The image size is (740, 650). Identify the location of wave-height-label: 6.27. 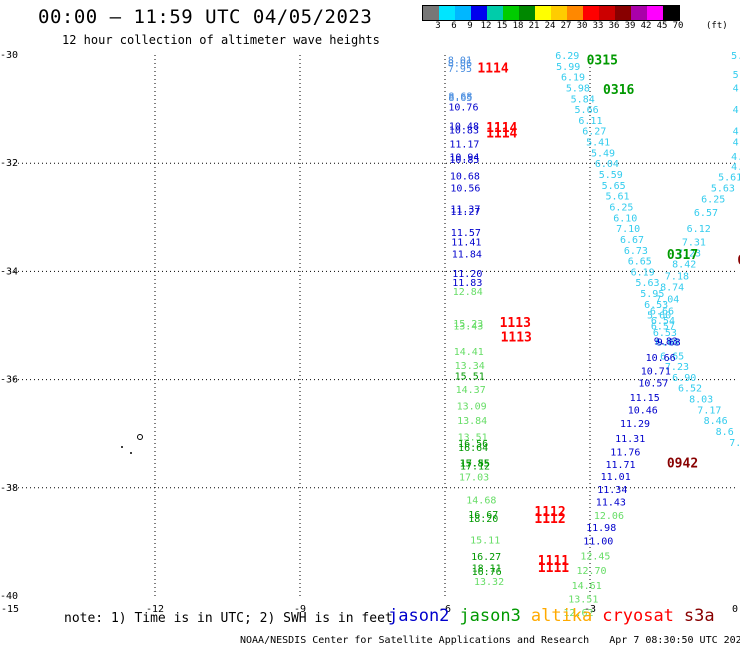
(594, 132).